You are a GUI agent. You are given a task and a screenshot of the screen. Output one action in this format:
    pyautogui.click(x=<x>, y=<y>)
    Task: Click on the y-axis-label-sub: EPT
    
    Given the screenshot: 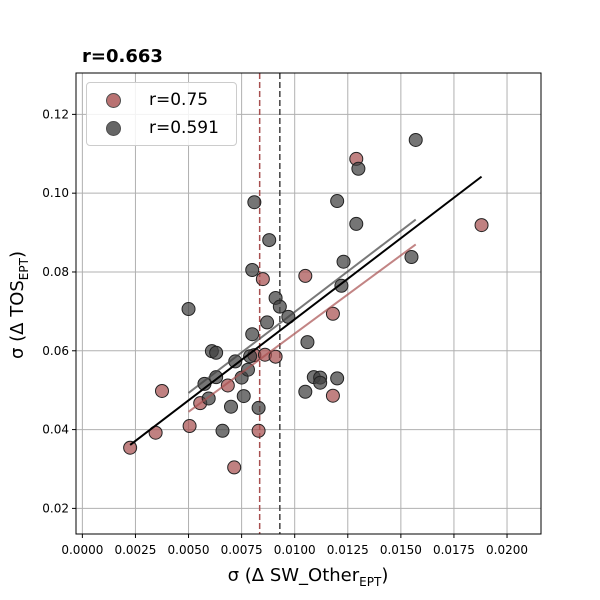 What is the action you would take?
    pyautogui.click(x=24, y=268)
    